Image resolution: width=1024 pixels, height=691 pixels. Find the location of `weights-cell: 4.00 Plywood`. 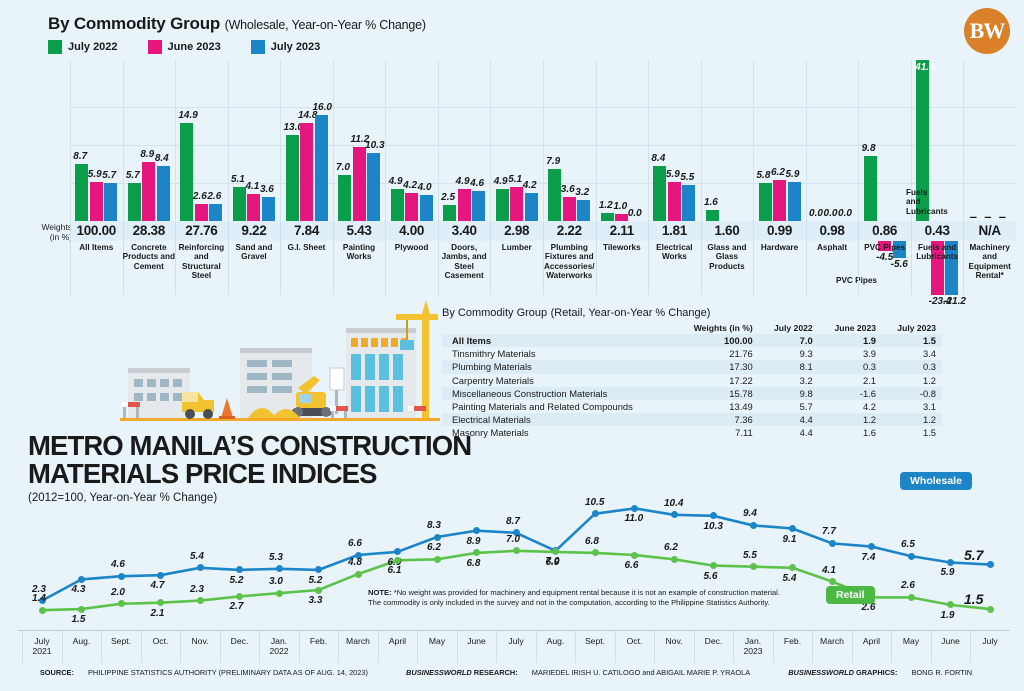

weights-cell: 4.00 Plywood is located at coordinates (411, 237).